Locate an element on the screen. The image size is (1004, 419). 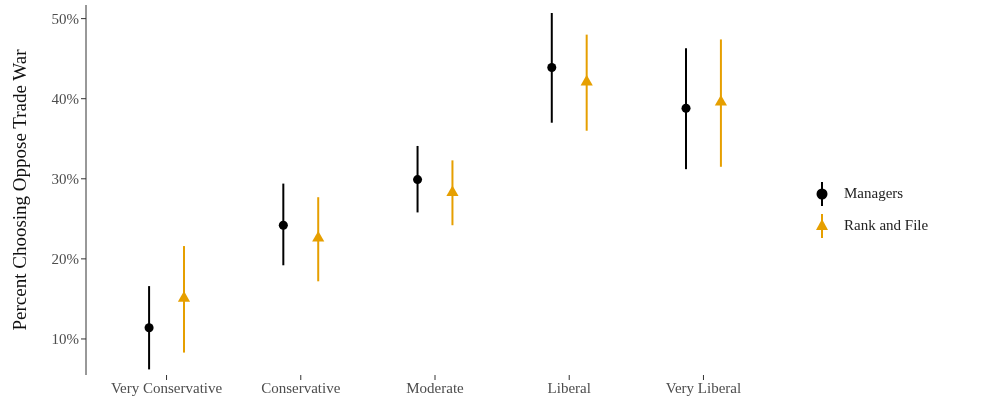
x-tick-label: Liberal is located at coordinates (569, 387).